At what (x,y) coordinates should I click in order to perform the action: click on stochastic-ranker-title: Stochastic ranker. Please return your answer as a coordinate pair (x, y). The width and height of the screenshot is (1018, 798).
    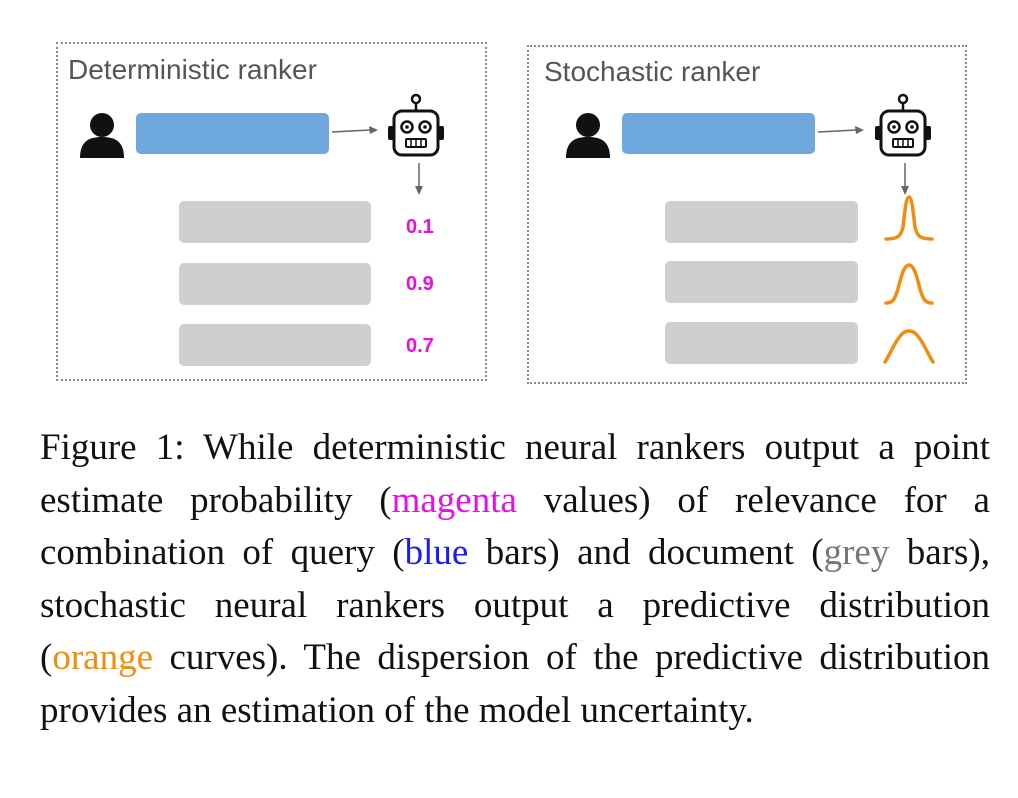
    Looking at the image, I should click on (652, 71).